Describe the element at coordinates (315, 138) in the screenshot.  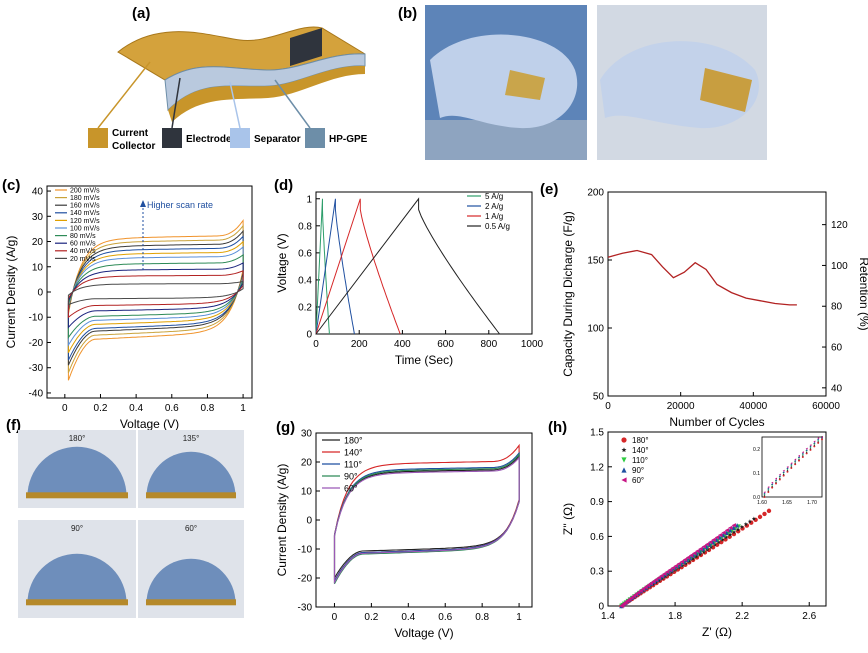
I see `legend-swatch-hp-gpe` at that location.